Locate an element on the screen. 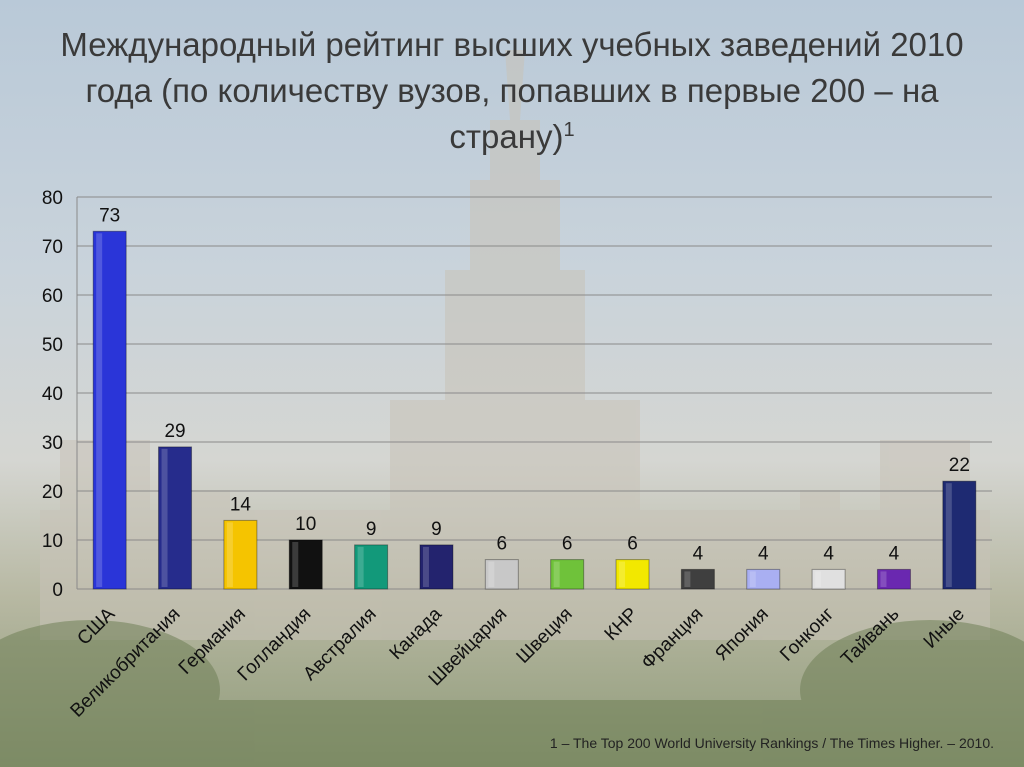 The height and width of the screenshot is (767, 1024). x-tick-label: США is located at coordinates (96, 626).